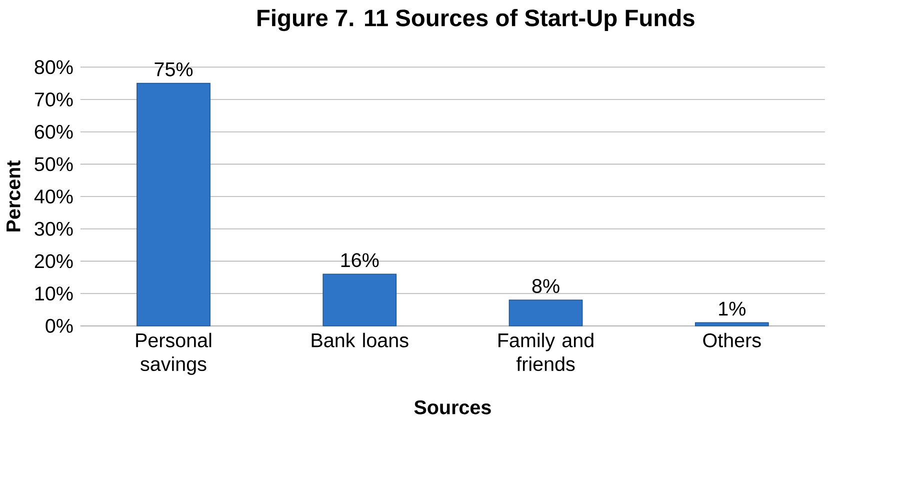 This screenshot has height=488, width=921. What do you see at coordinates (476, 20) in the screenshot?
I see `chart-title: Figure 7. 11 Sources of Start-Up Funds` at bounding box center [476, 20].